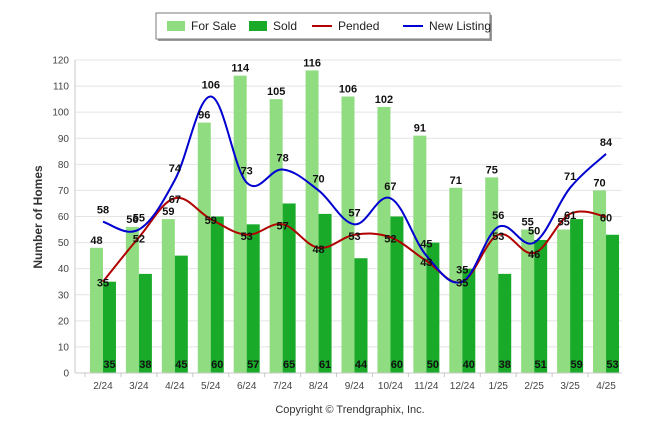 Image resolution: width=646 pixels, height=439 pixels. Describe the element at coordinates (323, 26) in the screenshot. I see `legend: For Sale Sold Pended New Listing` at that location.